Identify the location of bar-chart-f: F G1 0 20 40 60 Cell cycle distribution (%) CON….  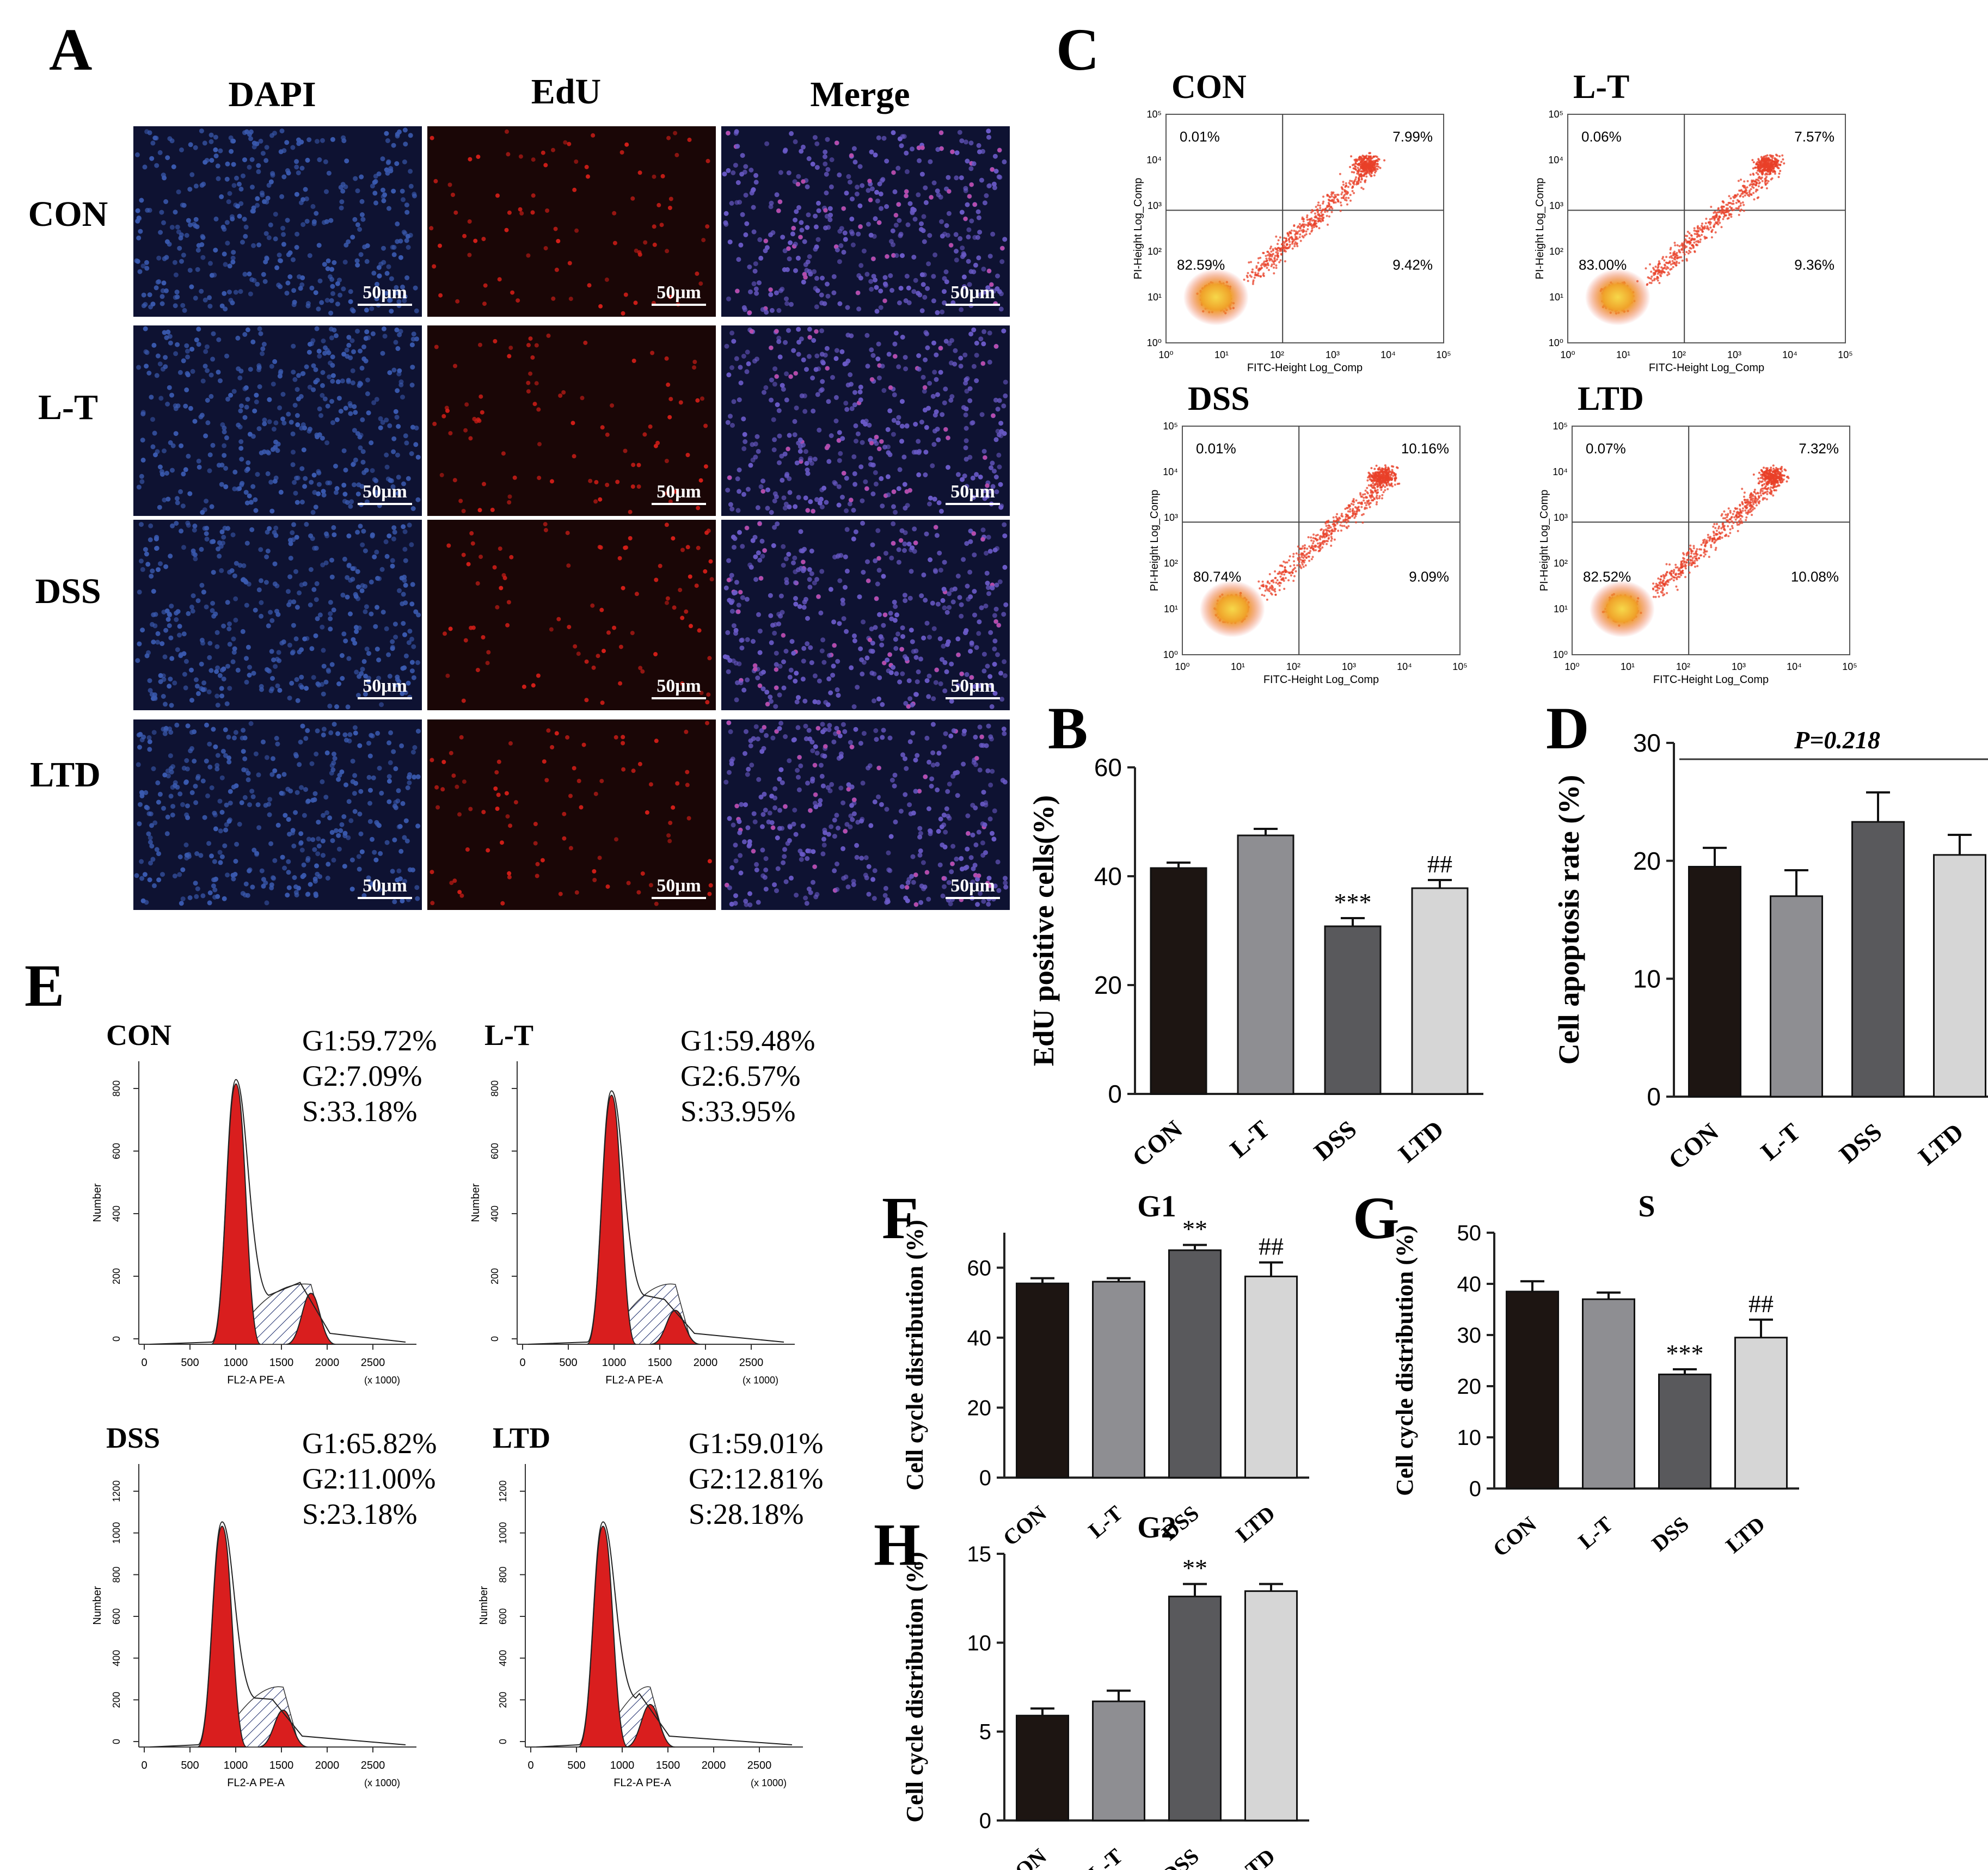
(1095, 1368).